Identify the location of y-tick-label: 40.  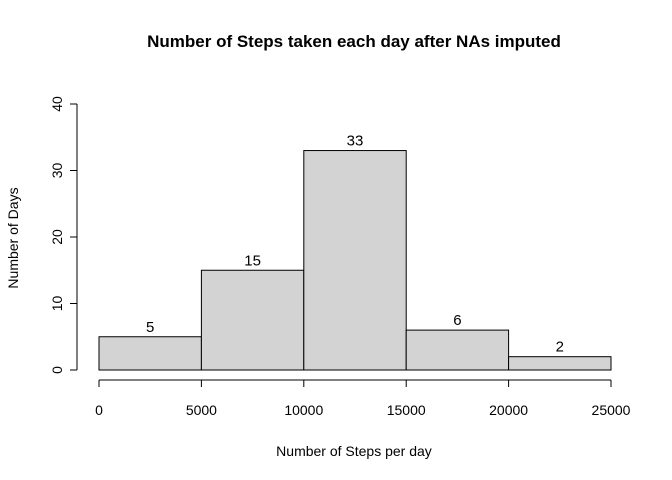
(57, 104).